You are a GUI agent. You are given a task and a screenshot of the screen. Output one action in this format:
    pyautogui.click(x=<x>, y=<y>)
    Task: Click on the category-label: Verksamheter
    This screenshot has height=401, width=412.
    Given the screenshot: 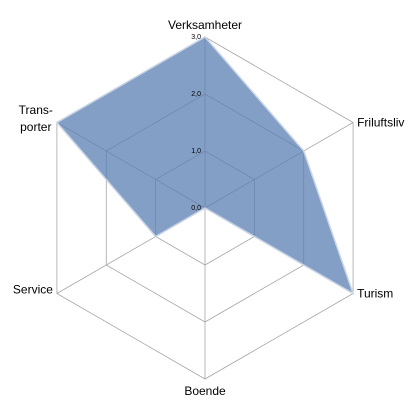 What is the action you would take?
    pyautogui.click(x=205, y=25)
    